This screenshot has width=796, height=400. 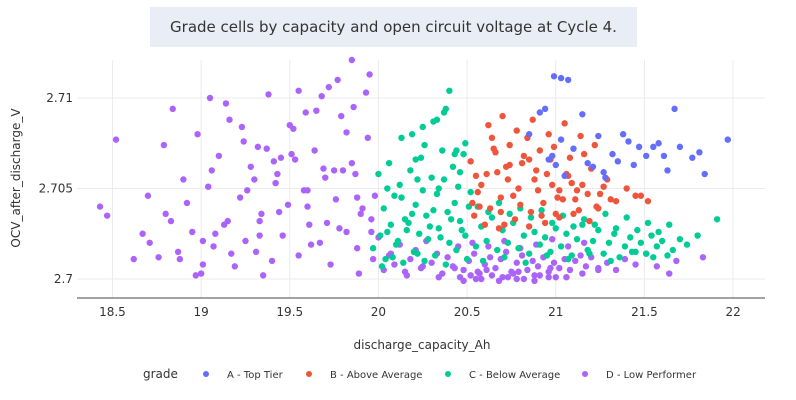 I want to click on y-tick-label: 2.705, so click(x=56, y=189).